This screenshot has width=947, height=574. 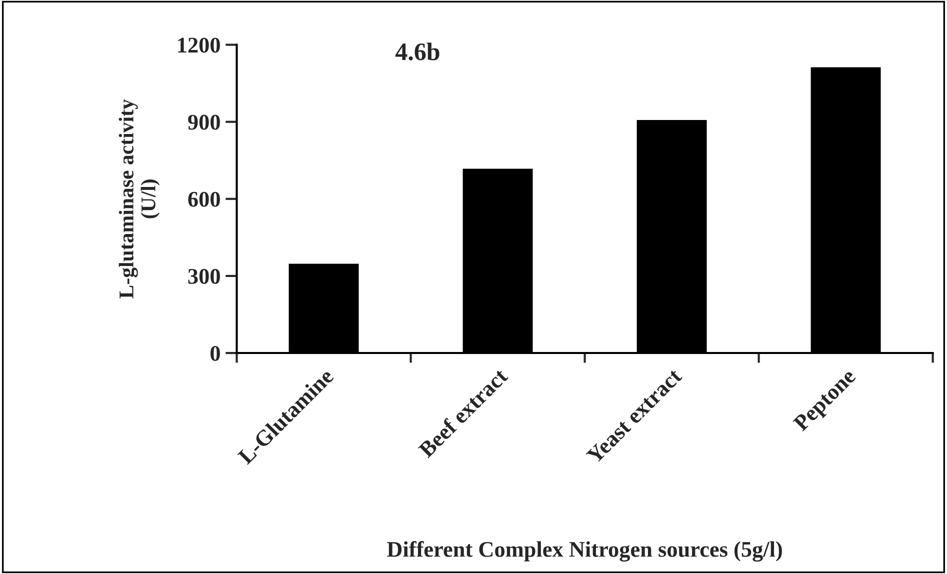 What do you see at coordinates (199, 45) in the screenshot?
I see `y-tick-label: 1200` at bounding box center [199, 45].